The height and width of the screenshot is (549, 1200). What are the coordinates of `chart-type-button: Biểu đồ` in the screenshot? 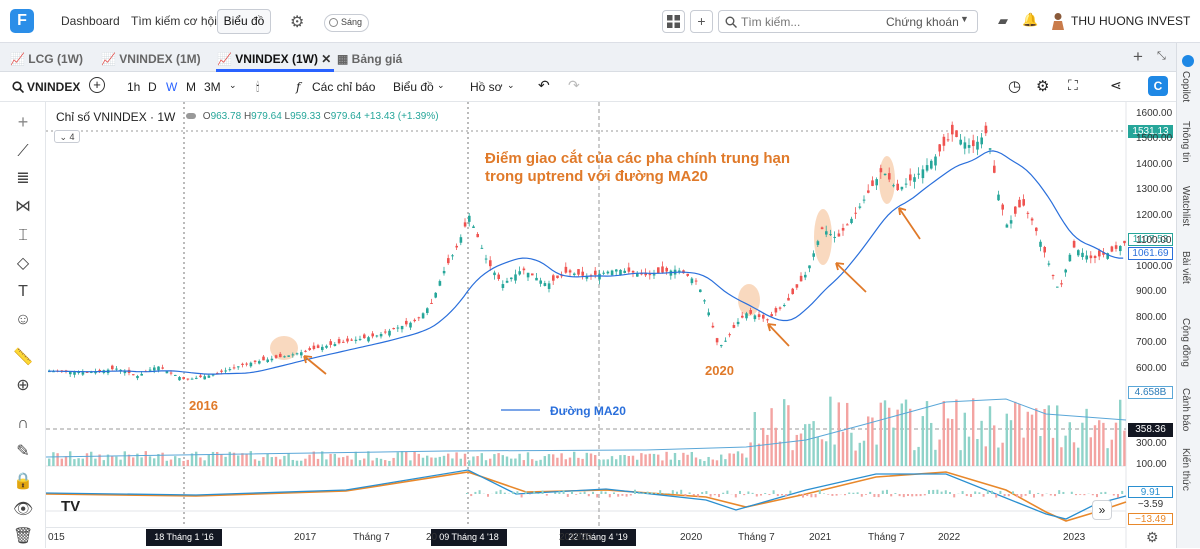 It's located at (413, 87).